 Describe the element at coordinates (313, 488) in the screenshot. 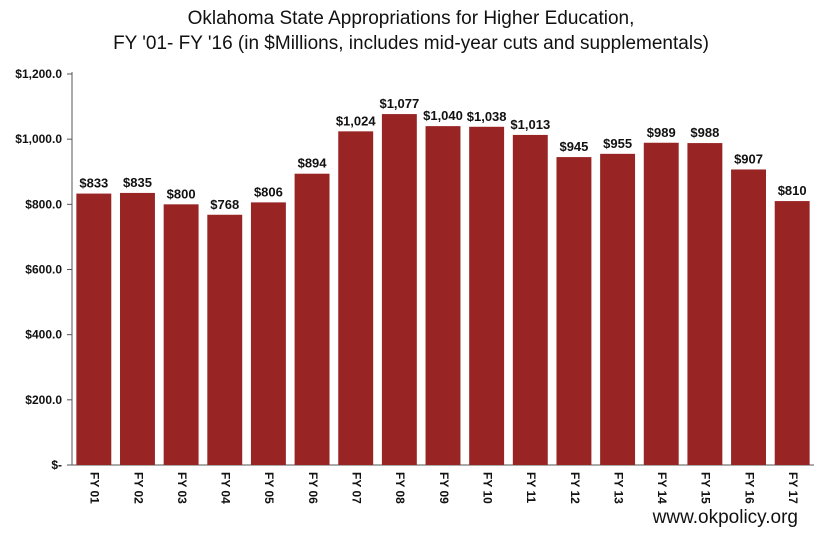

I see `x-tick-label: FY 06` at that location.